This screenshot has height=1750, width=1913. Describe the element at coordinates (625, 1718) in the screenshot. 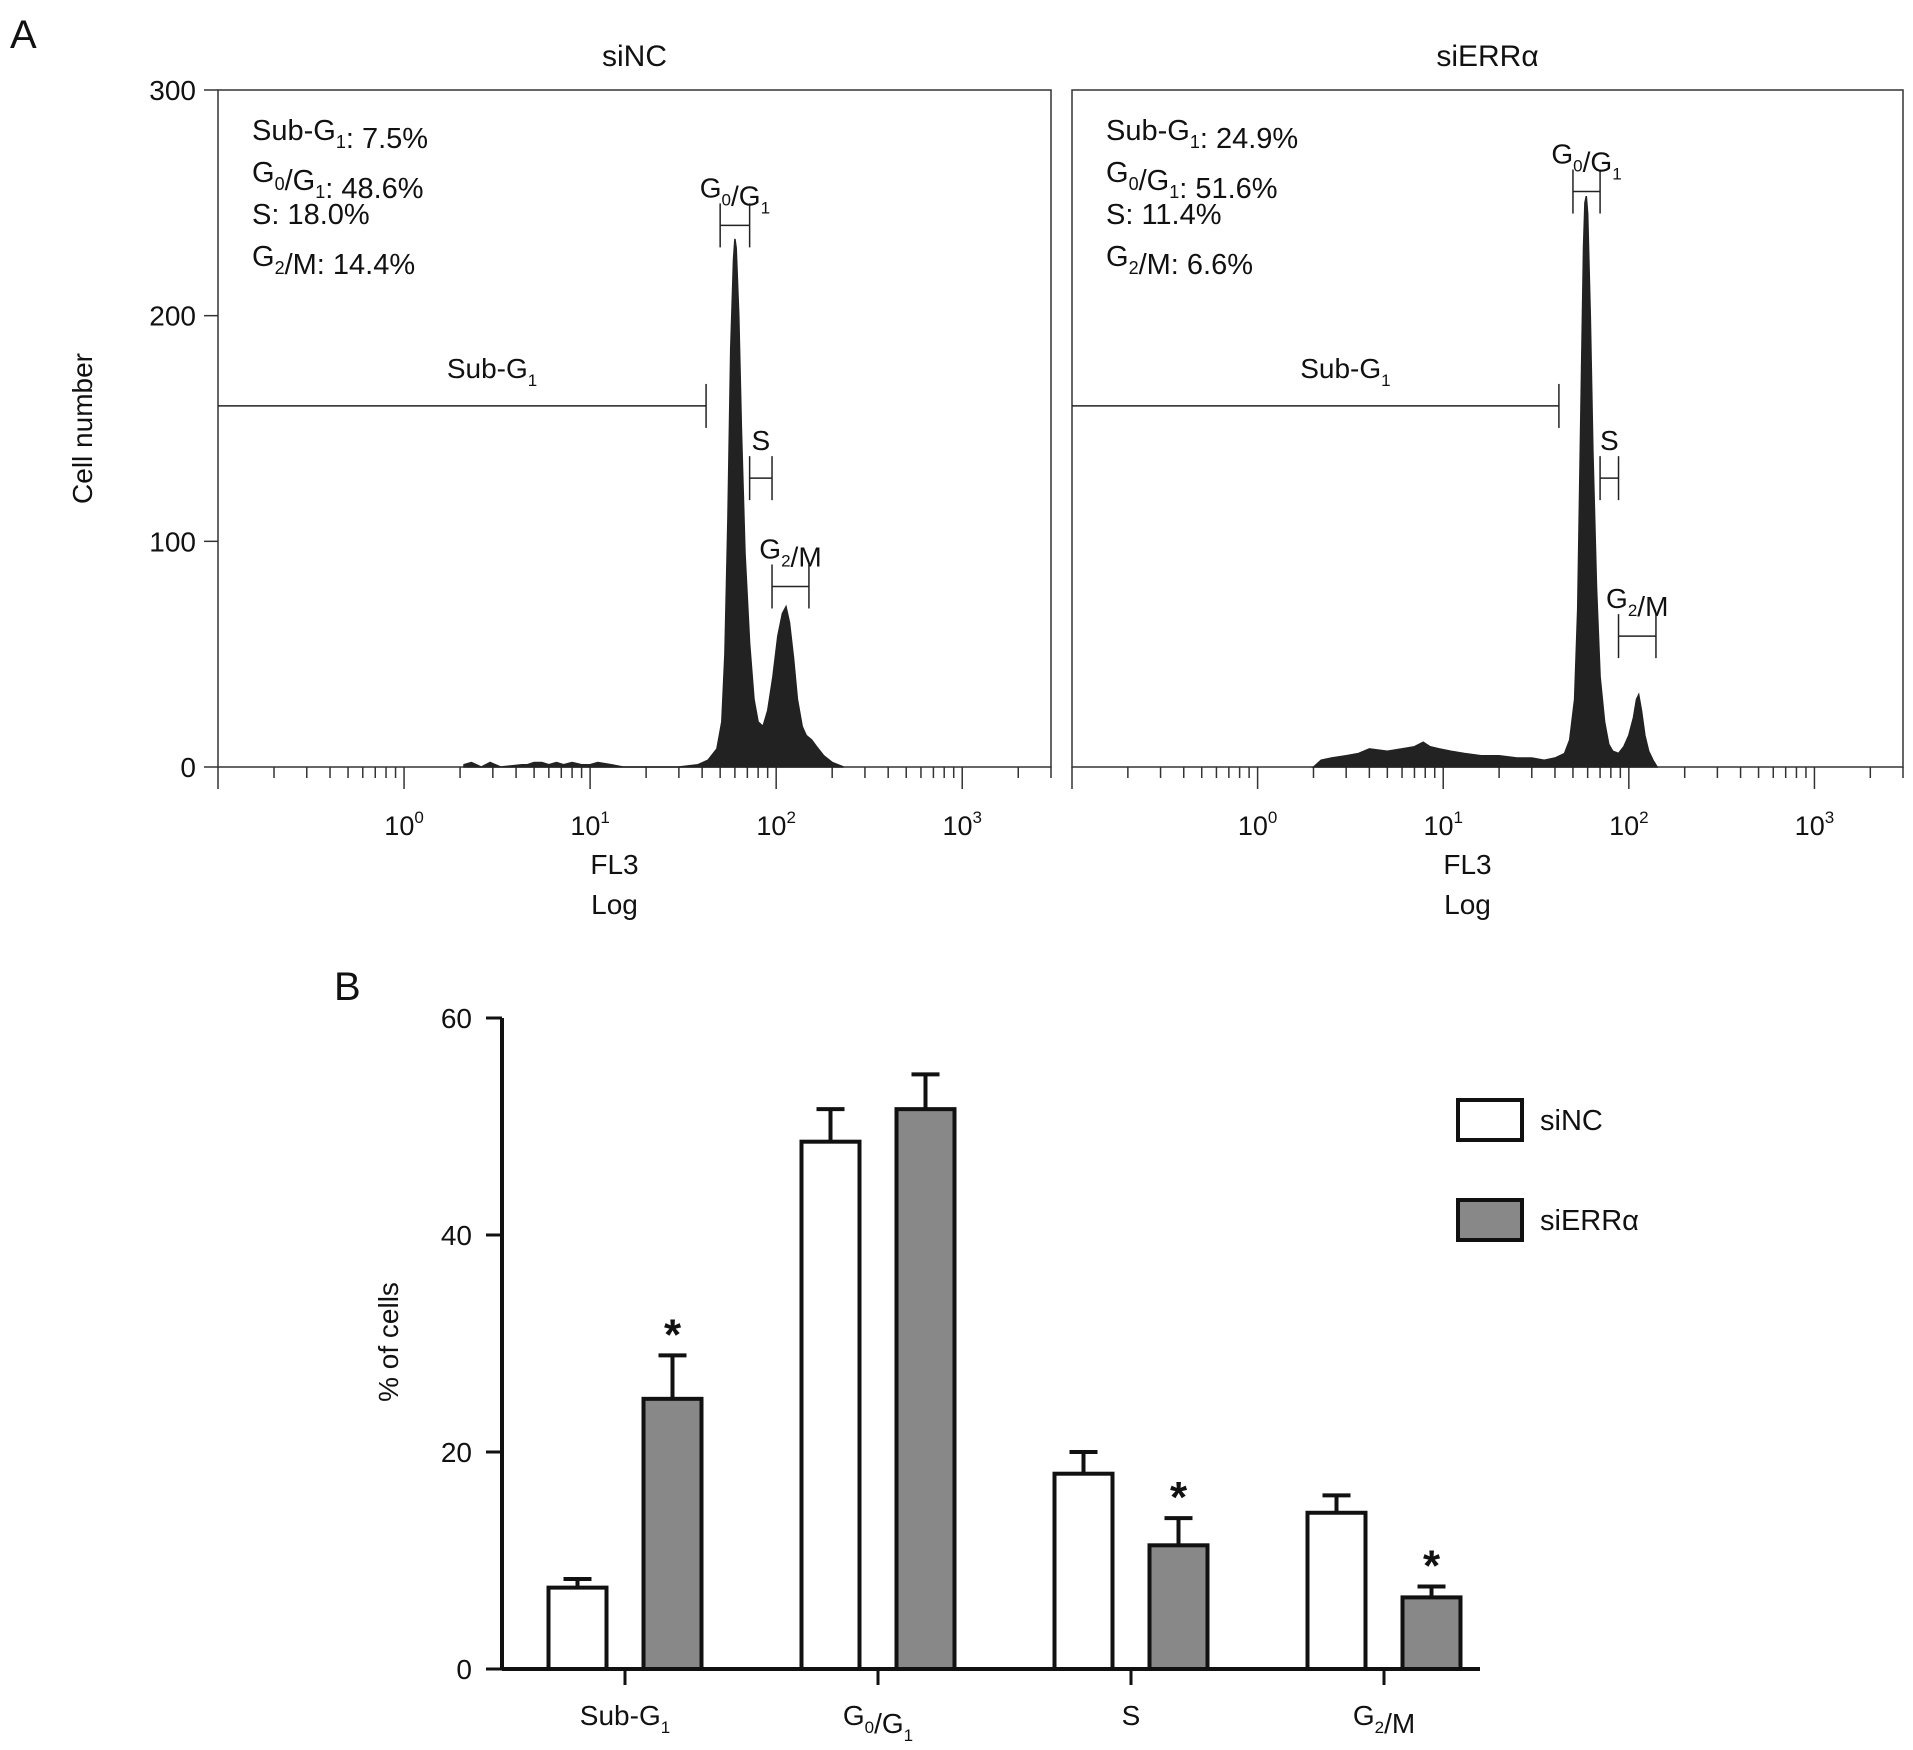

I see `category-label: Sub-G1` at that location.